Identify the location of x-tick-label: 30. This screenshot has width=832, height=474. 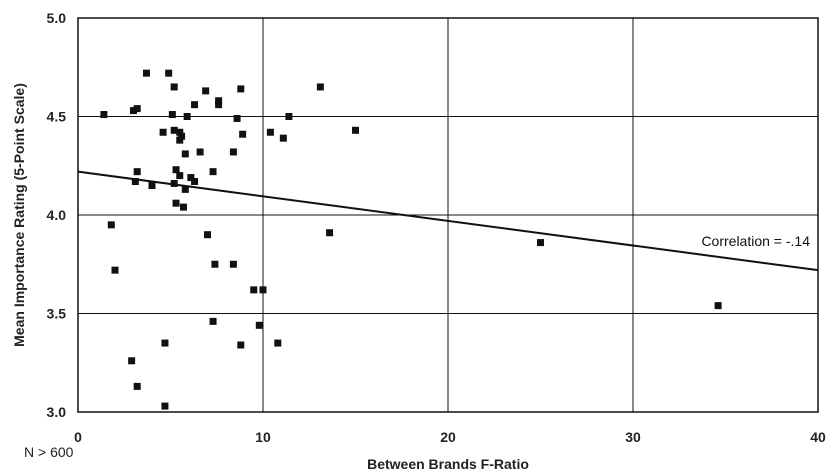
(633, 437).